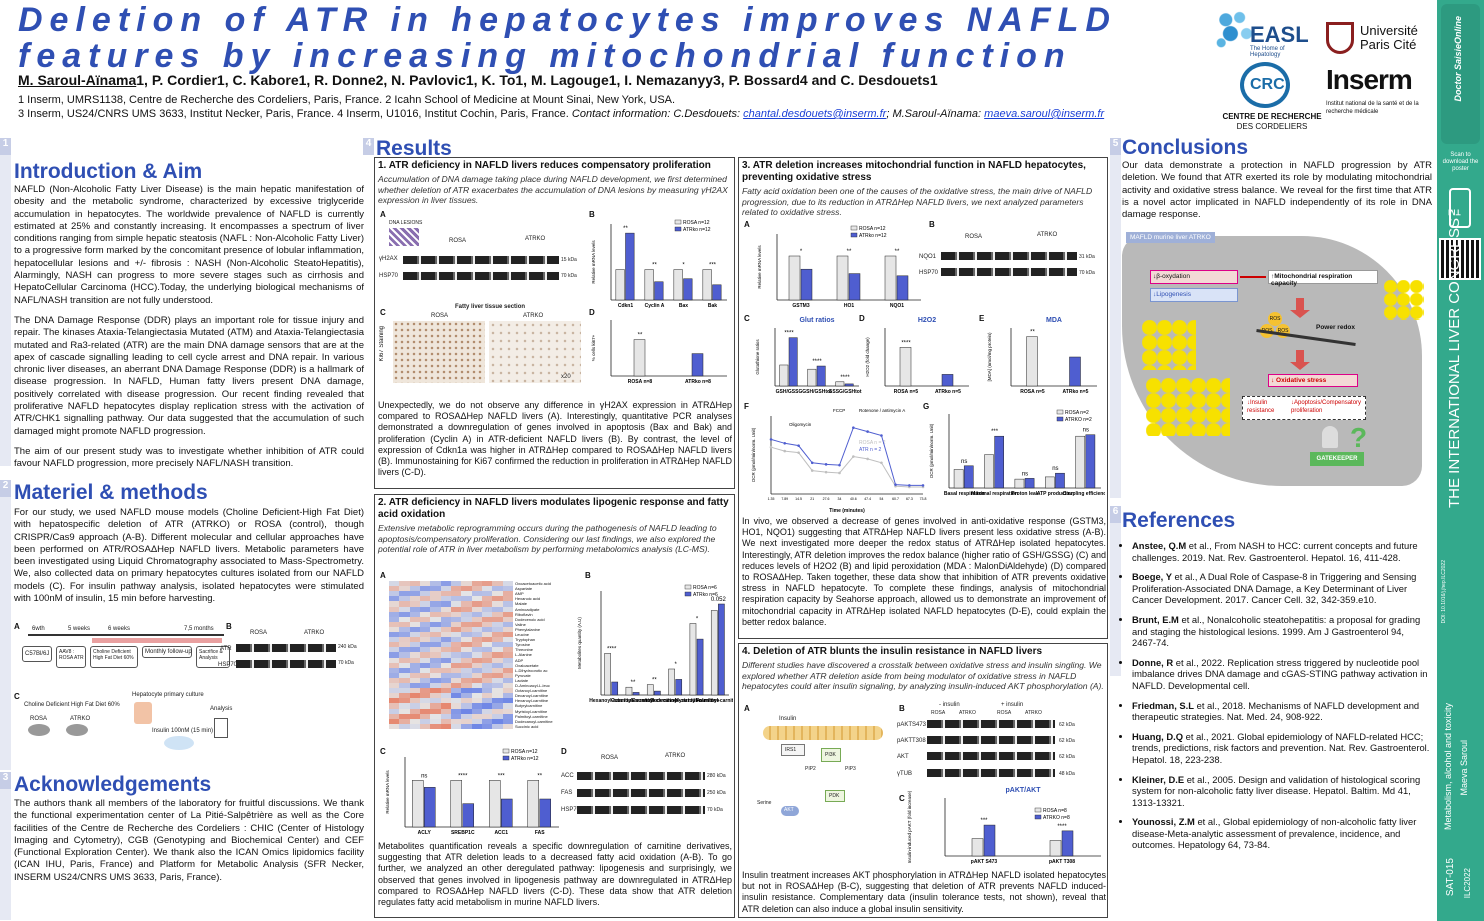  What do you see at coordinates (525, 640) in the screenshot?
I see `heatmap-row-label: Tryptophan` at bounding box center [525, 640].